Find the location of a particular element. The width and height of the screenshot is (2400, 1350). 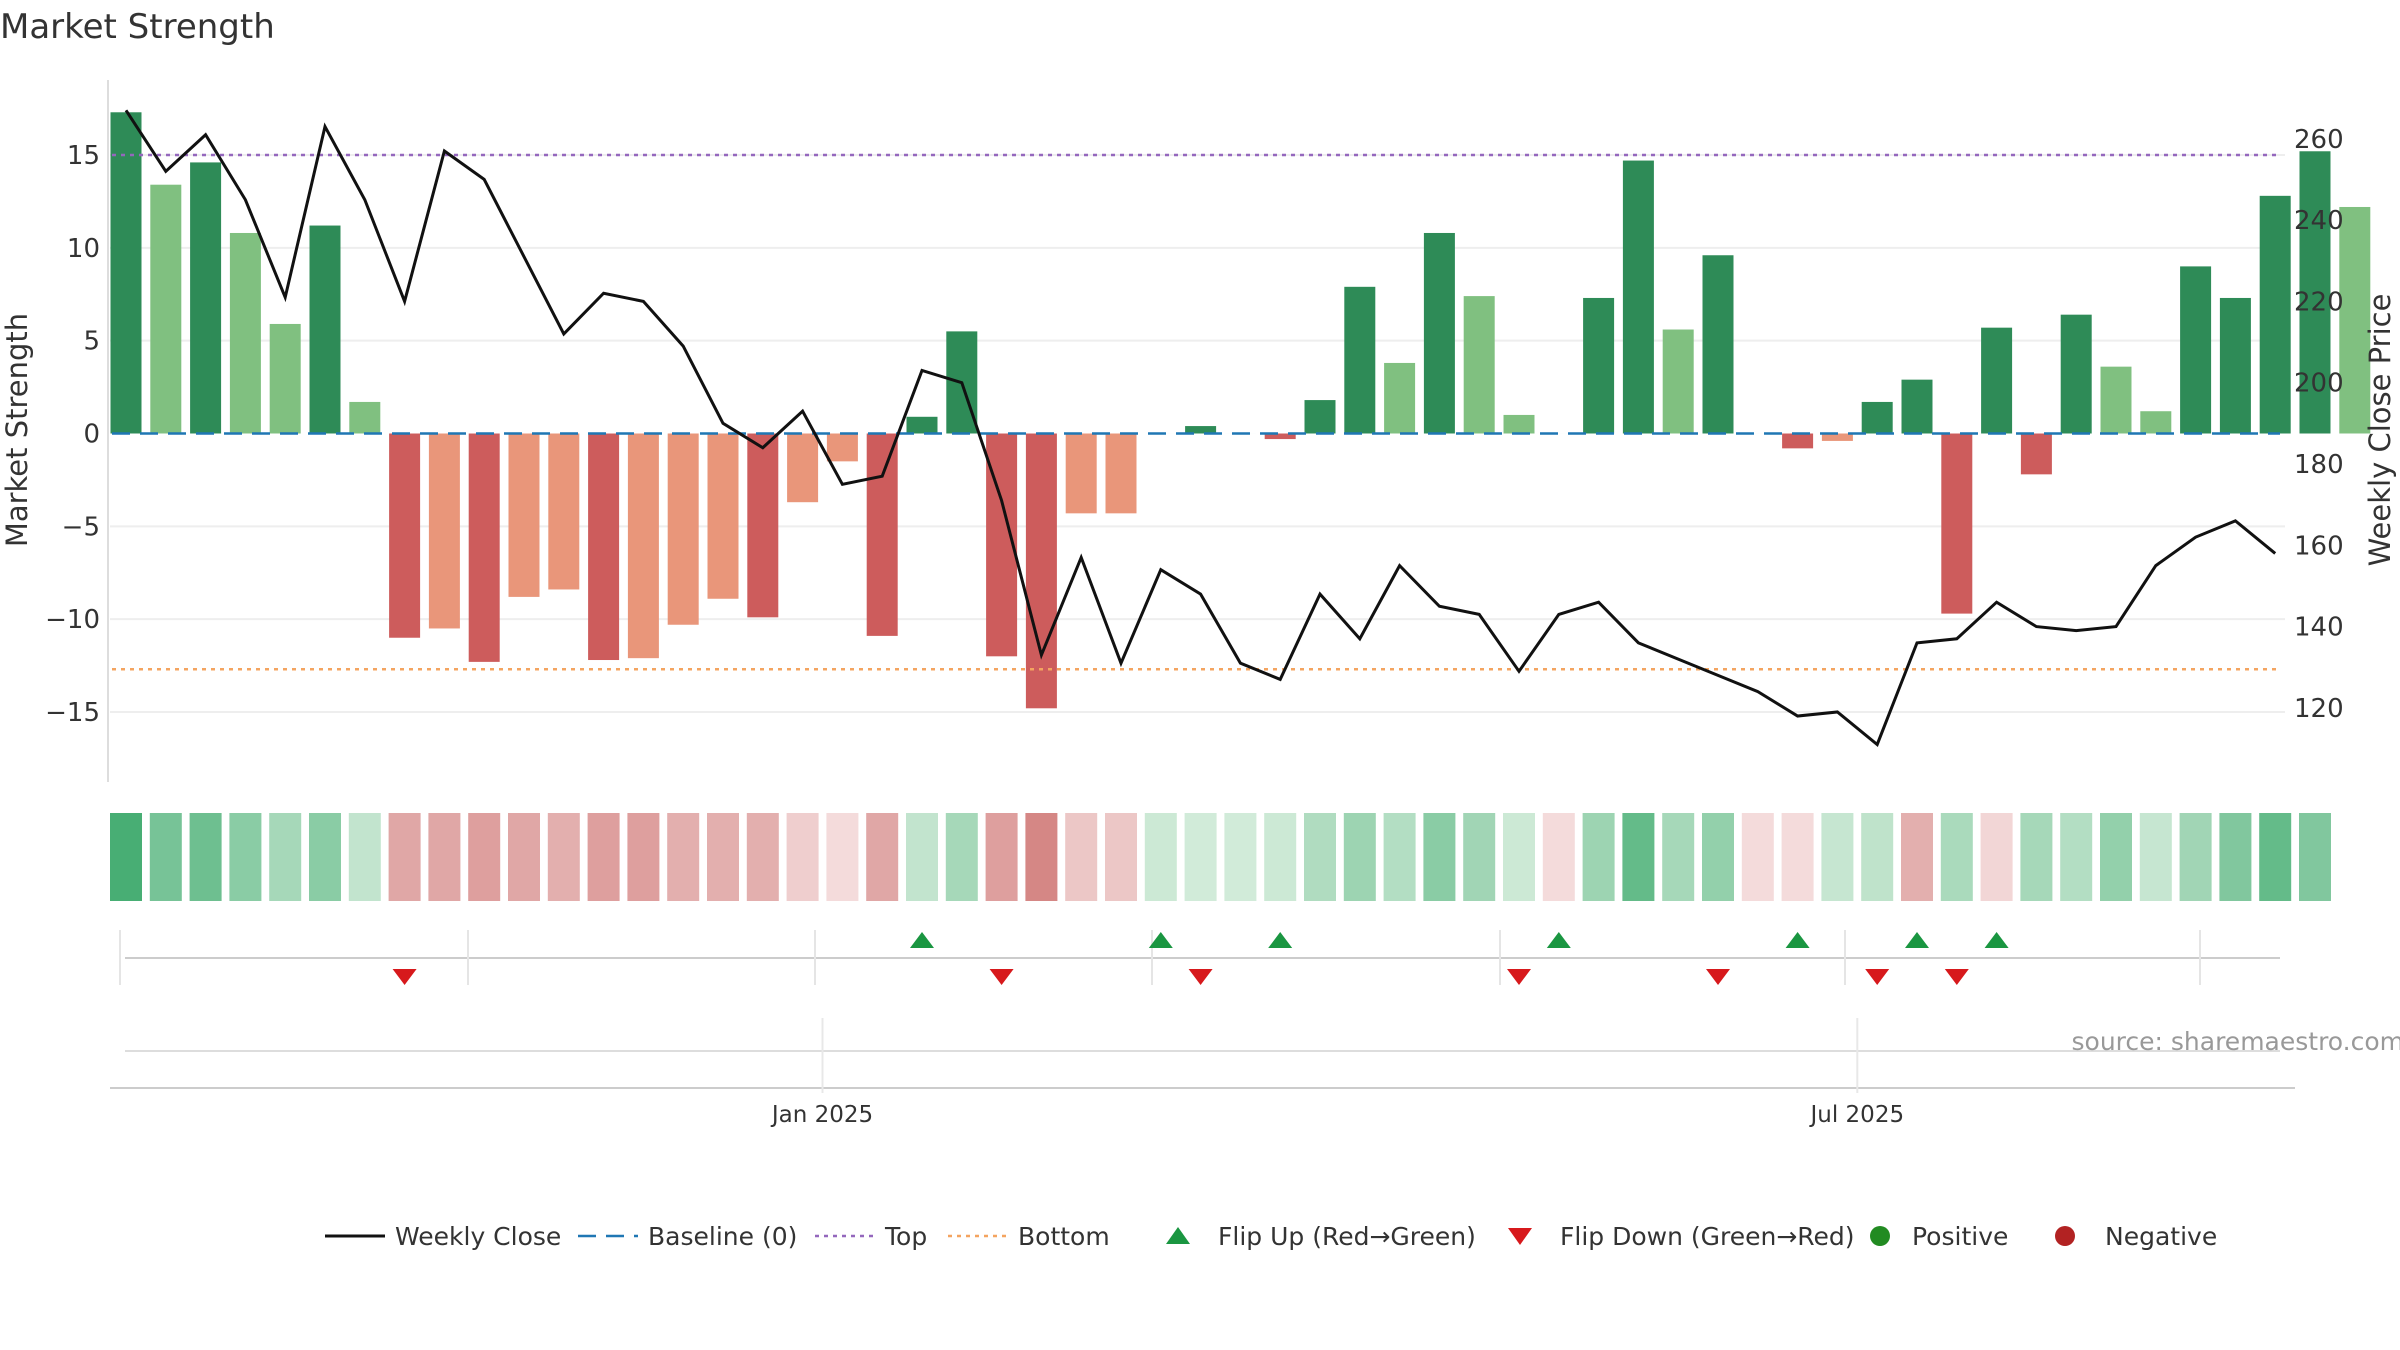

y-axis-left: 15 10 5 0 −5 −10 −15 is located at coordinates (77, 431).